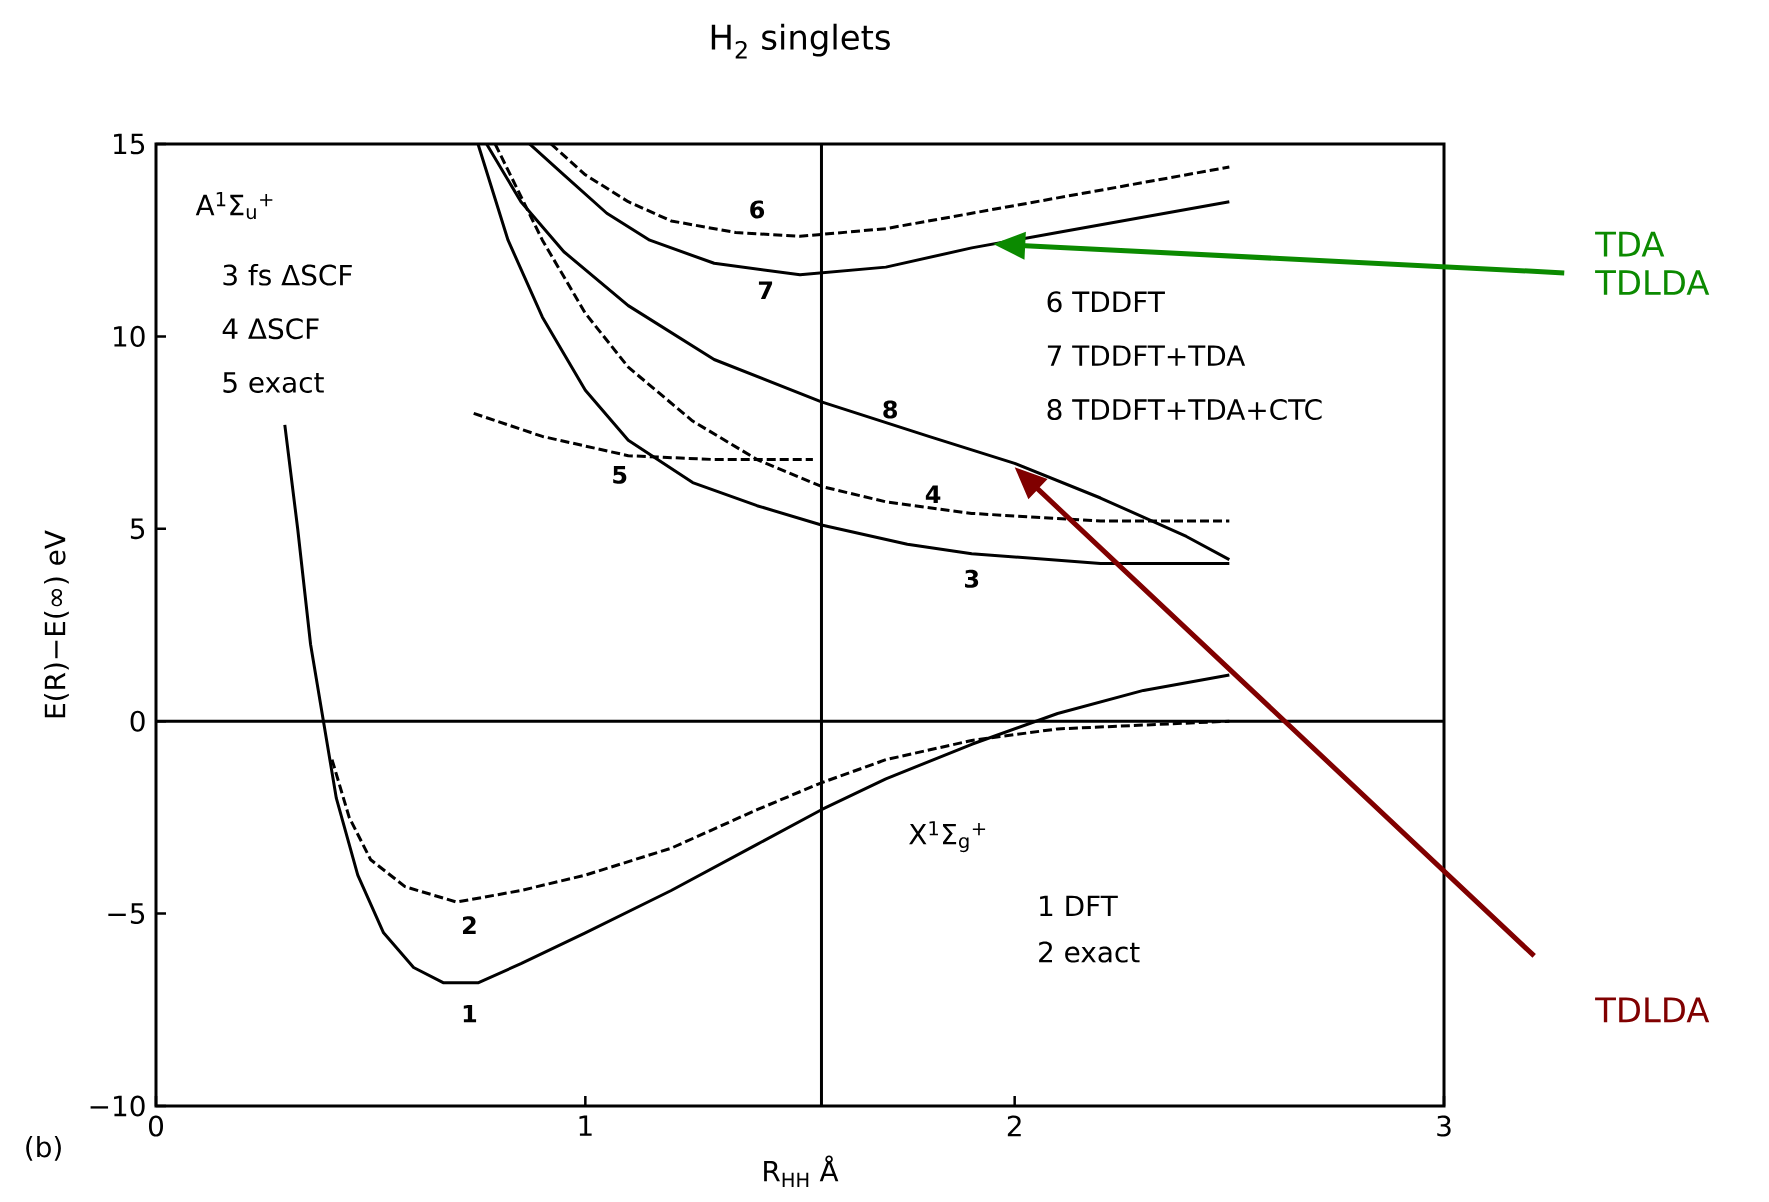 The width and height of the screenshot is (1769, 1202). What do you see at coordinates (469, 925) in the screenshot?
I see `annotation: 2` at bounding box center [469, 925].